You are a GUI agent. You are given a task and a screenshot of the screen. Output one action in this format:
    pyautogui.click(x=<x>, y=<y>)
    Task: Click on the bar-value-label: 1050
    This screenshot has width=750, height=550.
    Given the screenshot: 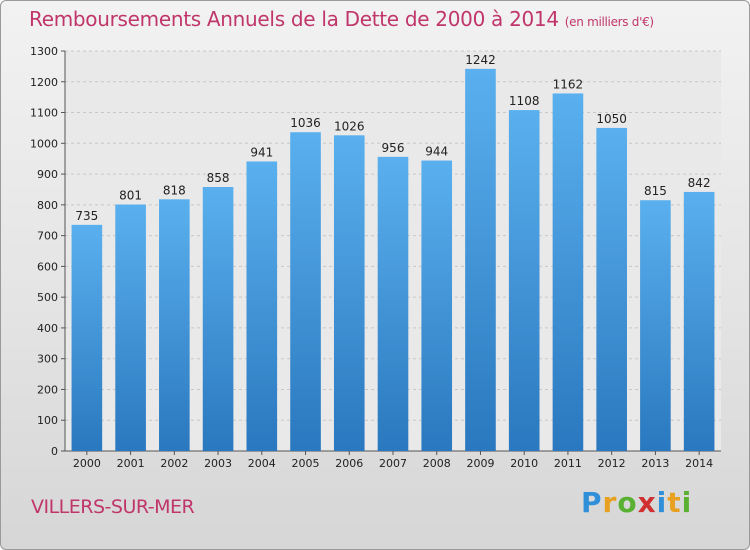 What is the action you would take?
    pyautogui.click(x=611, y=119)
    